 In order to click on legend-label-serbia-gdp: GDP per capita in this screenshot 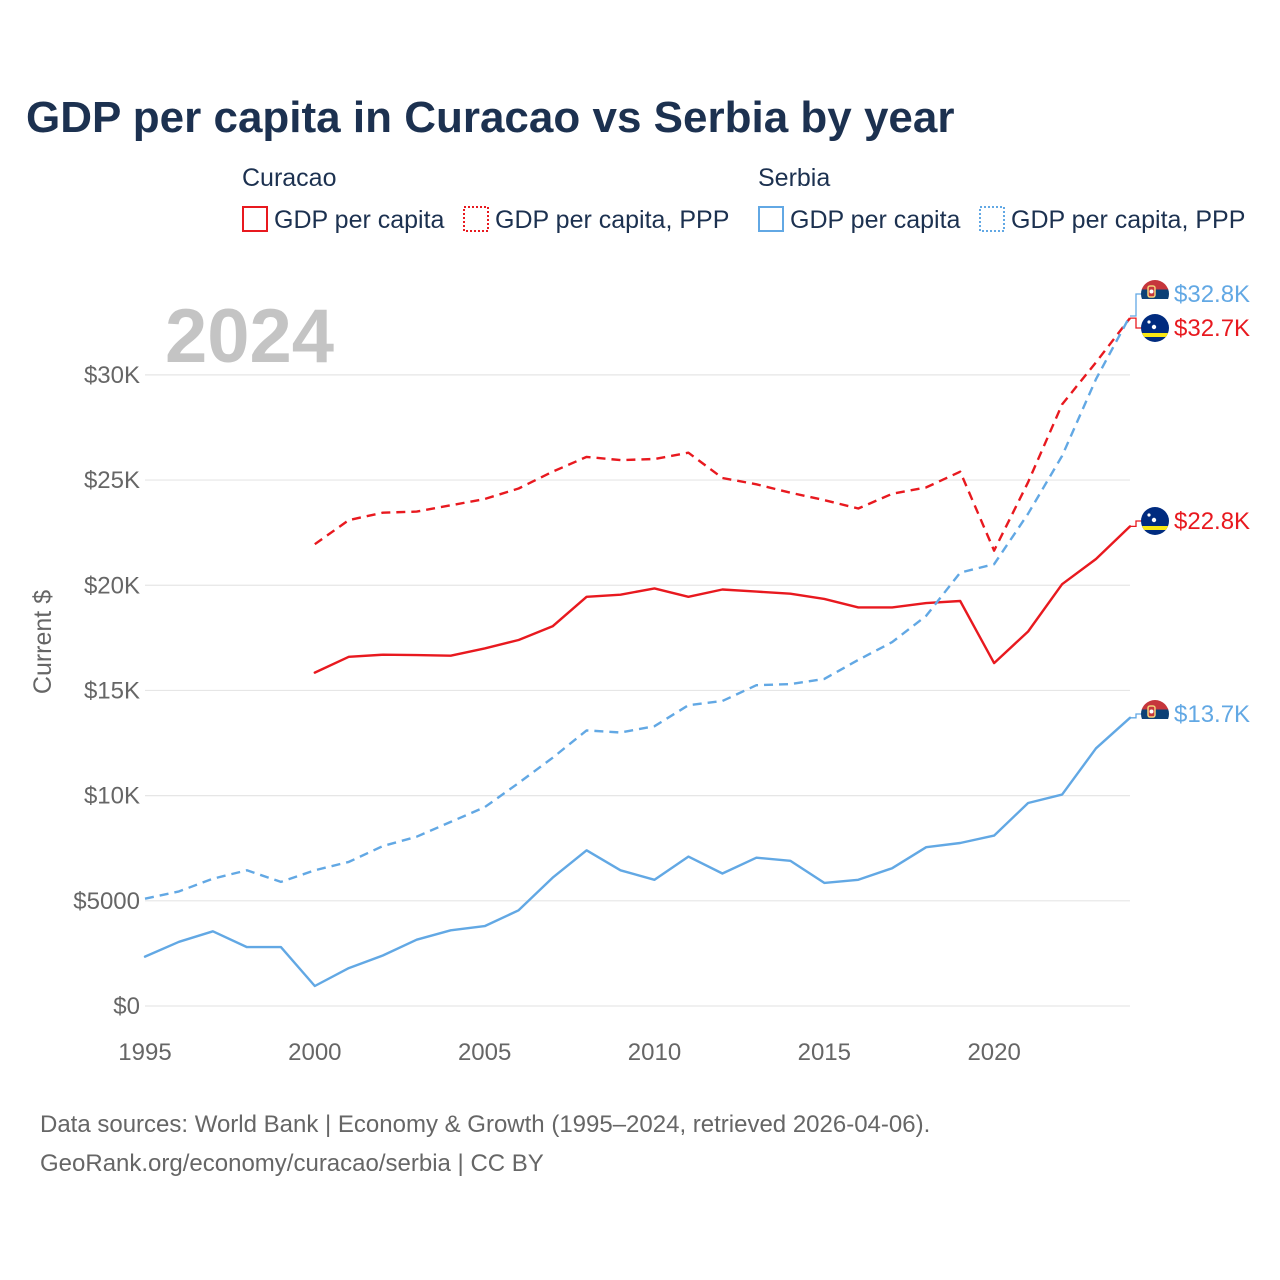, I will do `click(875, 220)`.